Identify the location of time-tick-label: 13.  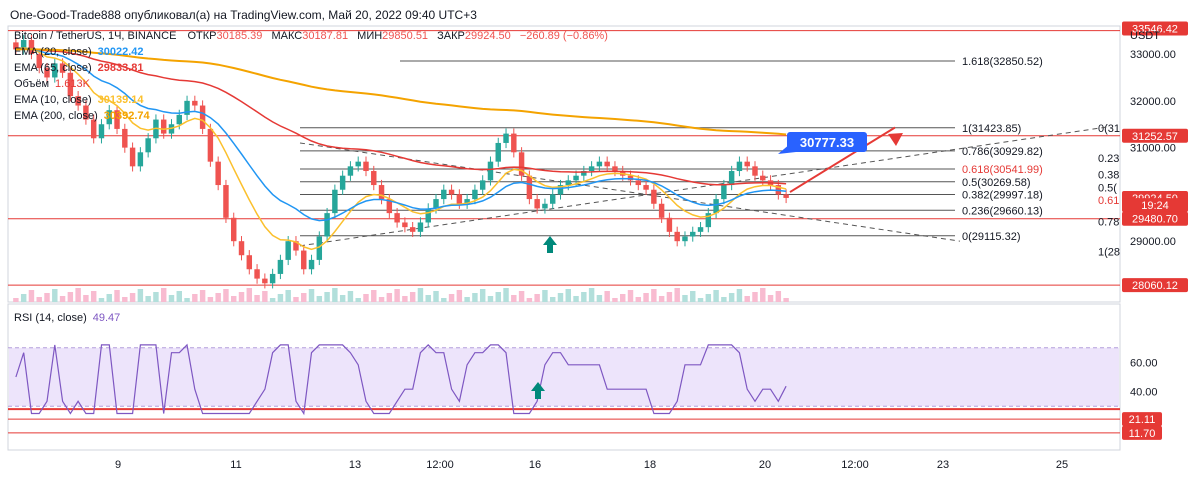
(355, 465).